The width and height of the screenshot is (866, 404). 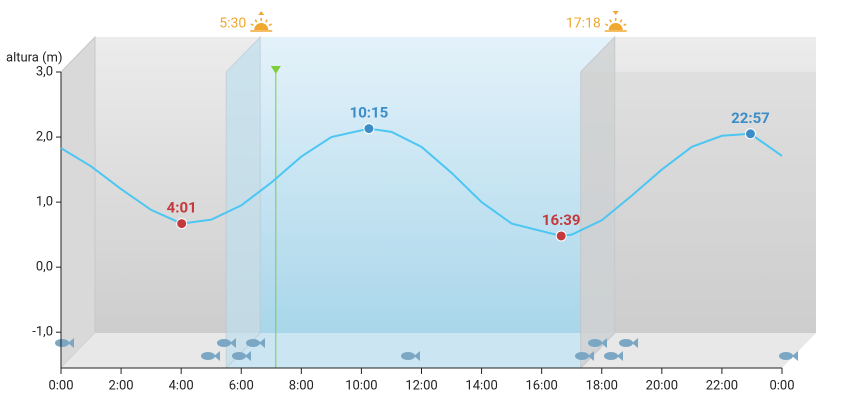 I want to click on x-tick-label: 14:00, so click(x=481, y=385).